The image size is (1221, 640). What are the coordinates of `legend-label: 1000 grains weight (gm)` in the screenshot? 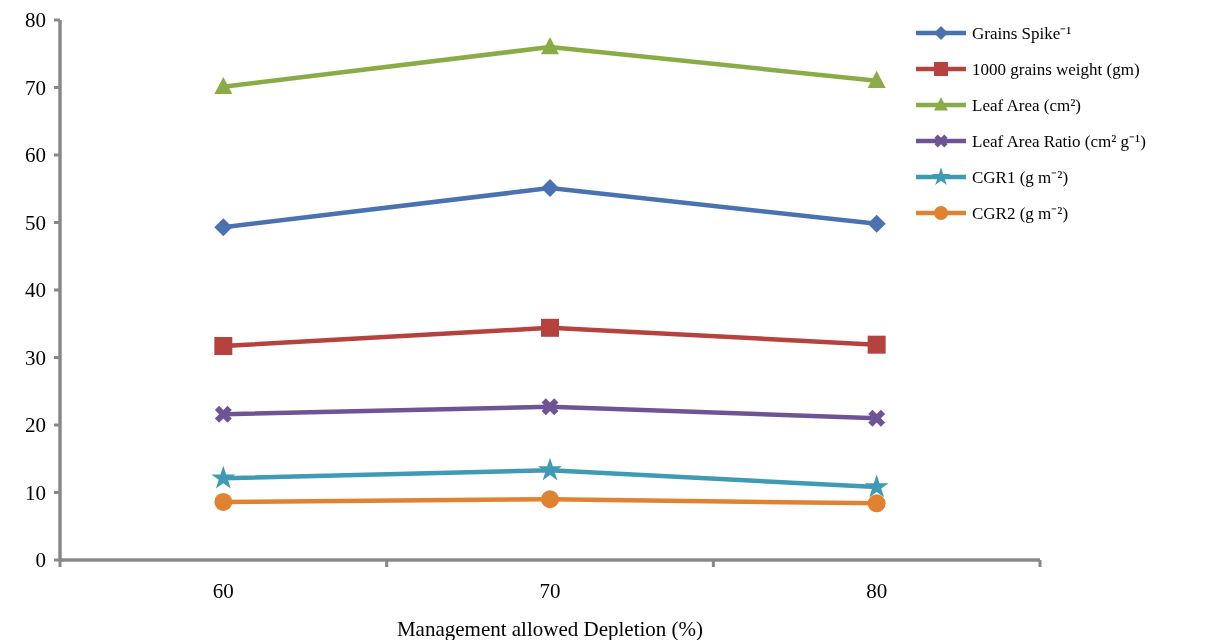 It's located at (1056, 69).